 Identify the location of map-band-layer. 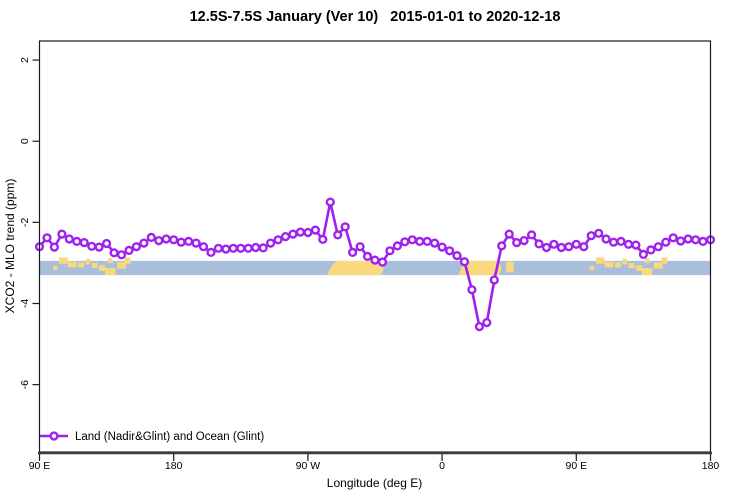
(375, 266).